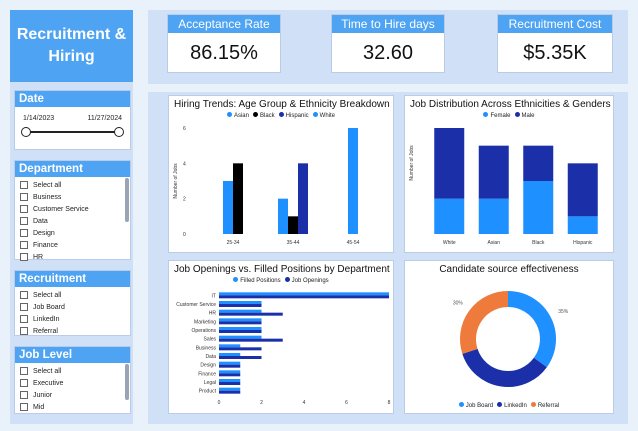  Describe the element at coordinates (306, 280) in the screenshot. I see `legend-item-openings: Job Openings` at that location.